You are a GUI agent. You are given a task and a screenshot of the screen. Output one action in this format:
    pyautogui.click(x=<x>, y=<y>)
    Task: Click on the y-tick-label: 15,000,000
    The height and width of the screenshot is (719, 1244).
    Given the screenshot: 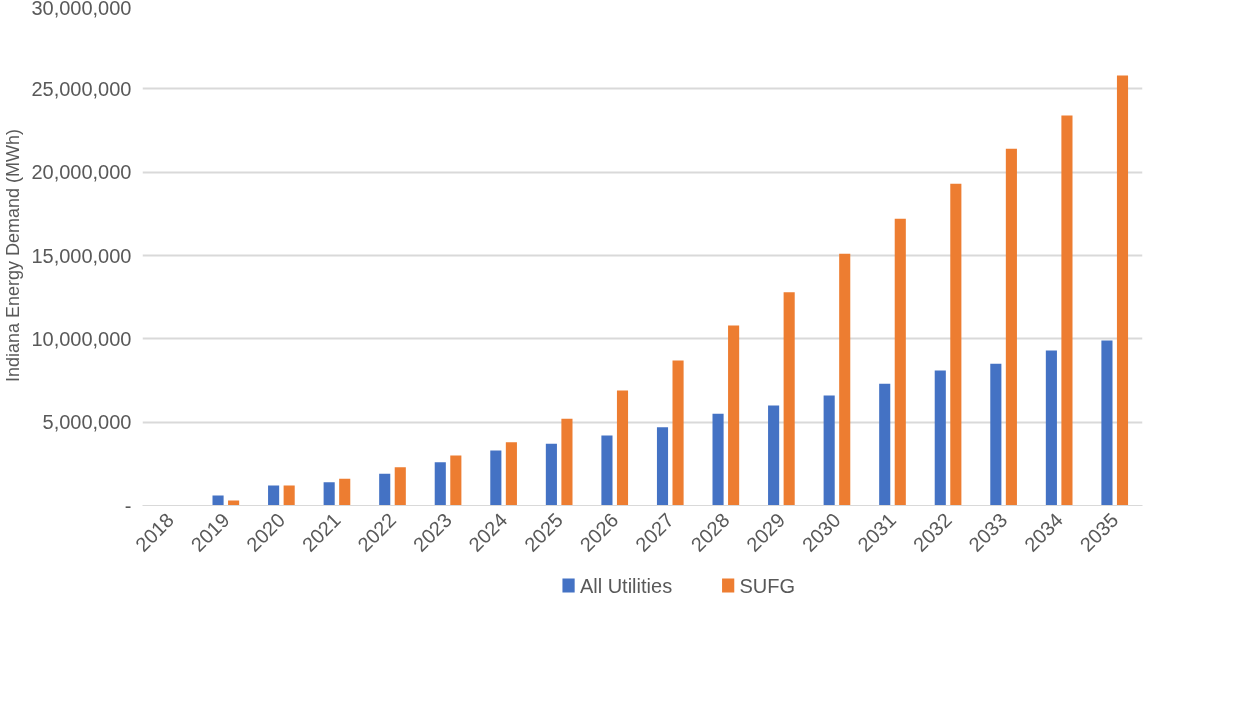 What is the action you would take?
    pyautogui.click(x=81, y=255)
    